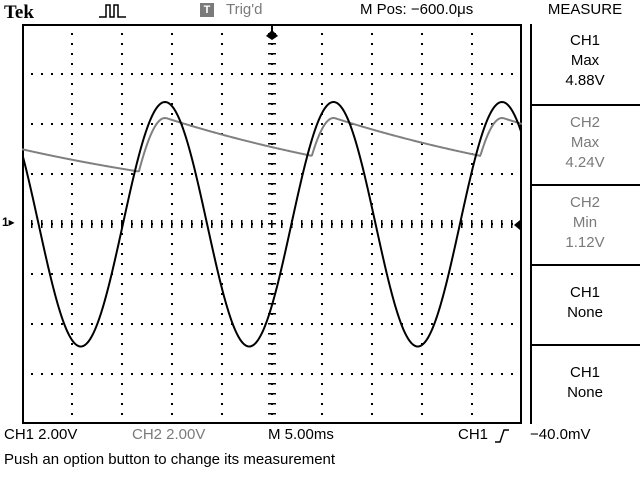  I want to click on trigger-badge: T, so click(207, 10).